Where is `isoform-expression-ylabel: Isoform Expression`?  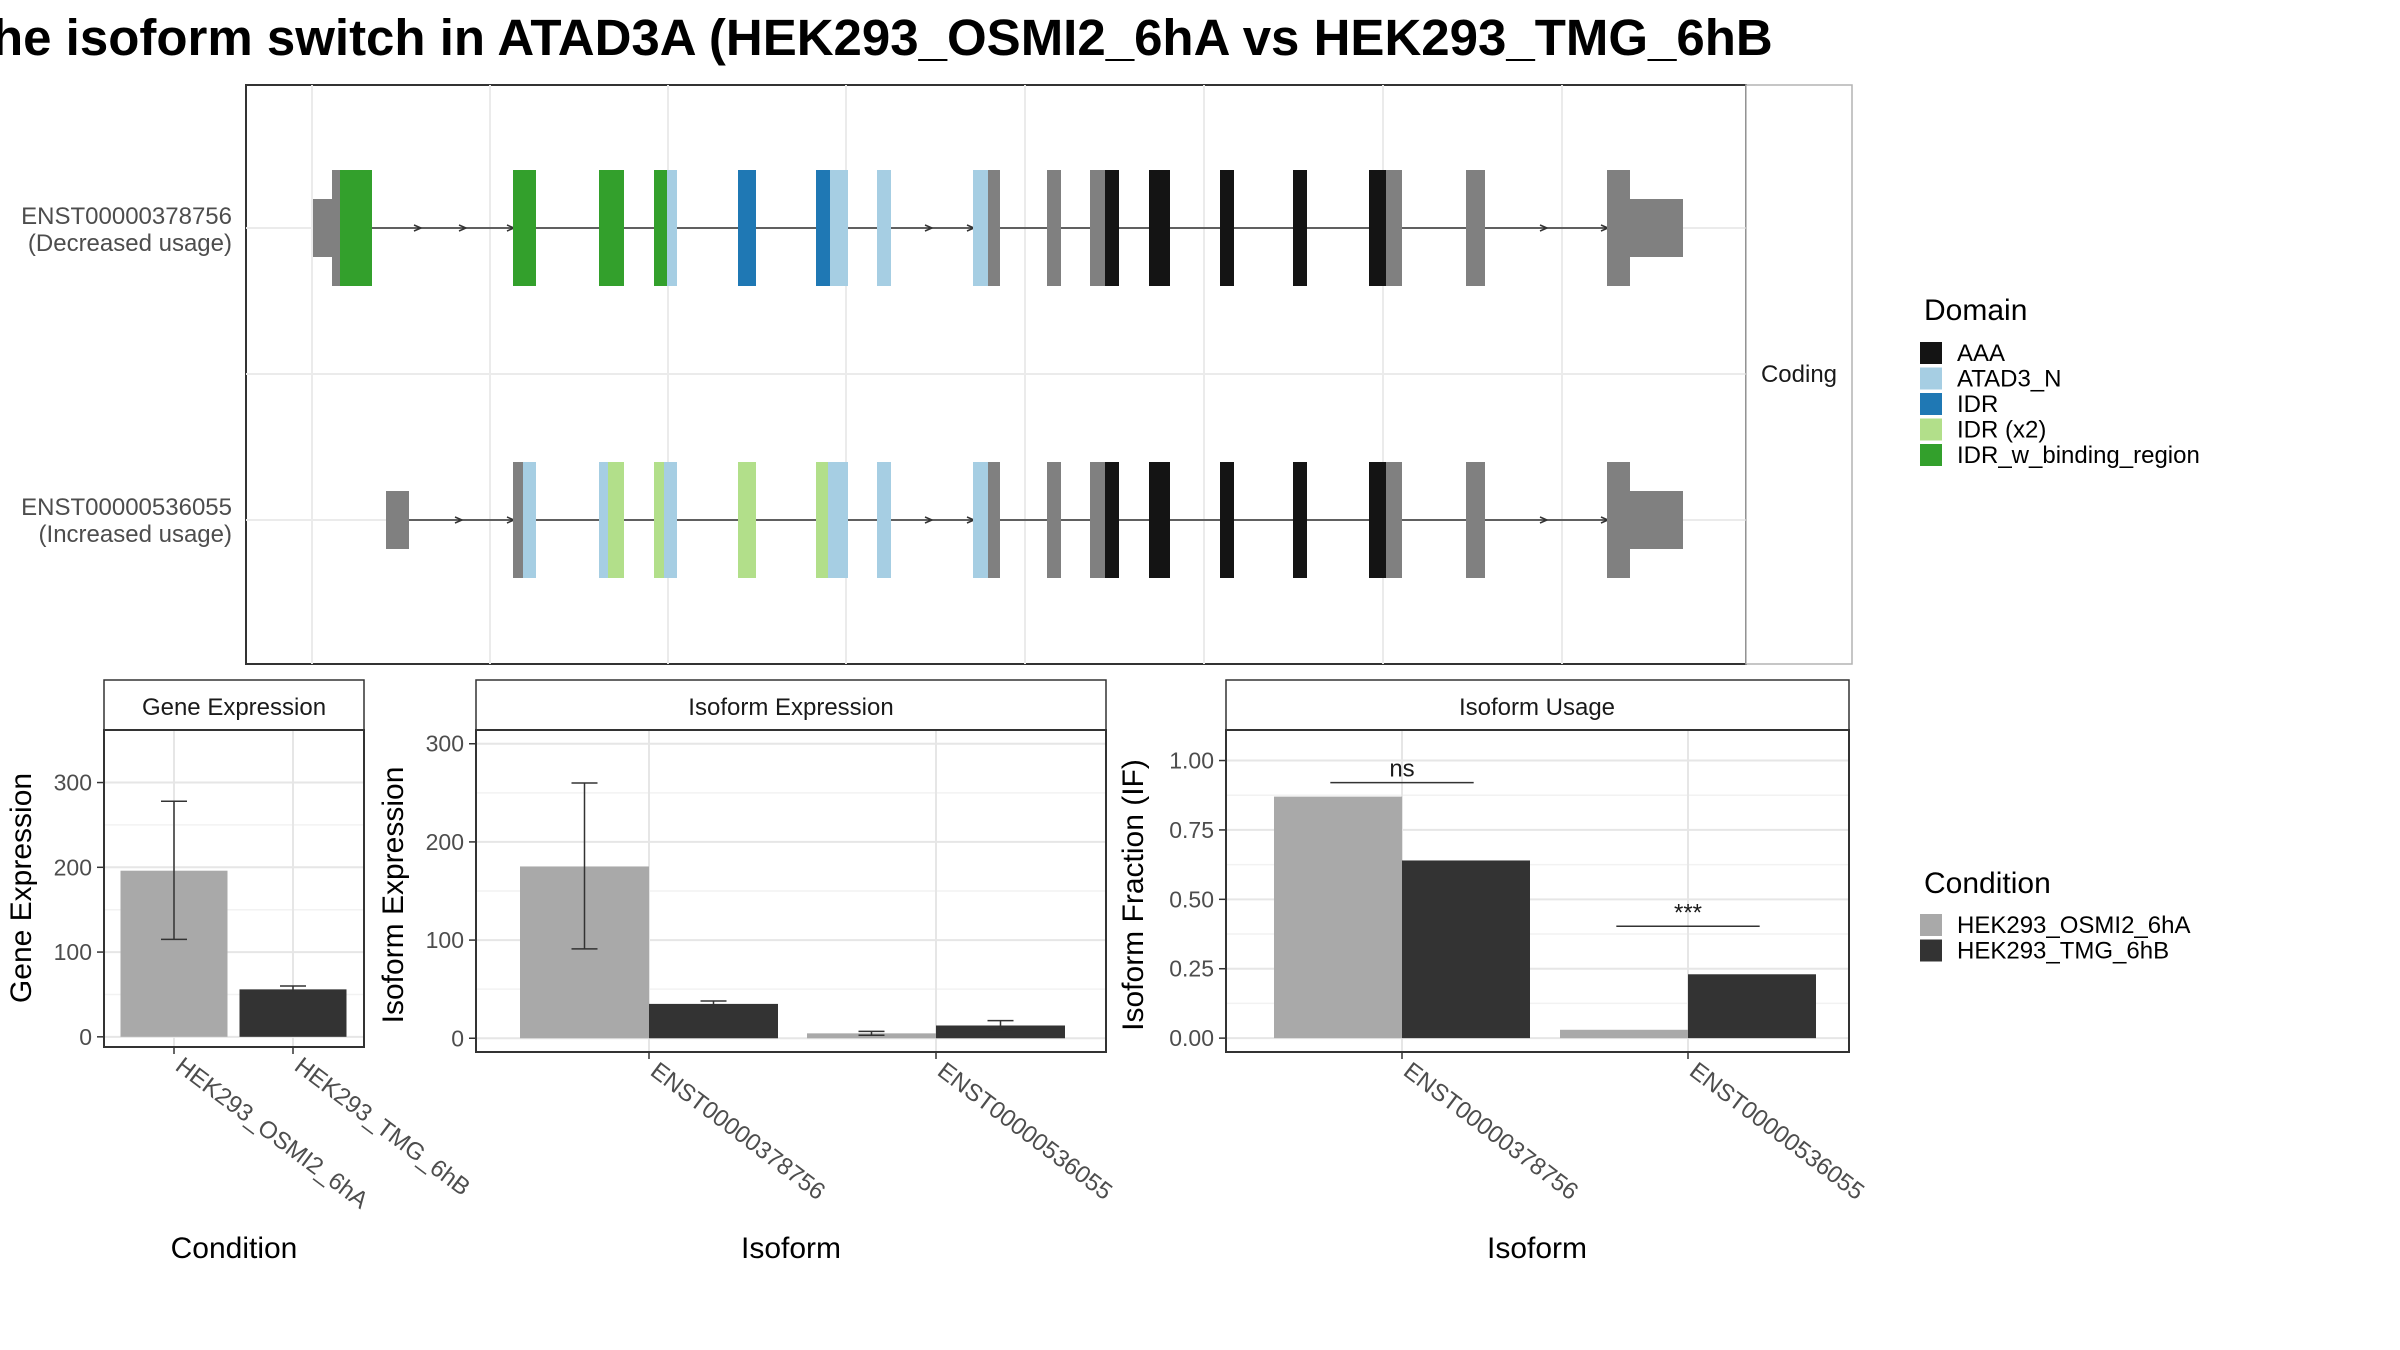 isoform-expression-ylabel: Isoform Expression is located at coordinates (393, 895).